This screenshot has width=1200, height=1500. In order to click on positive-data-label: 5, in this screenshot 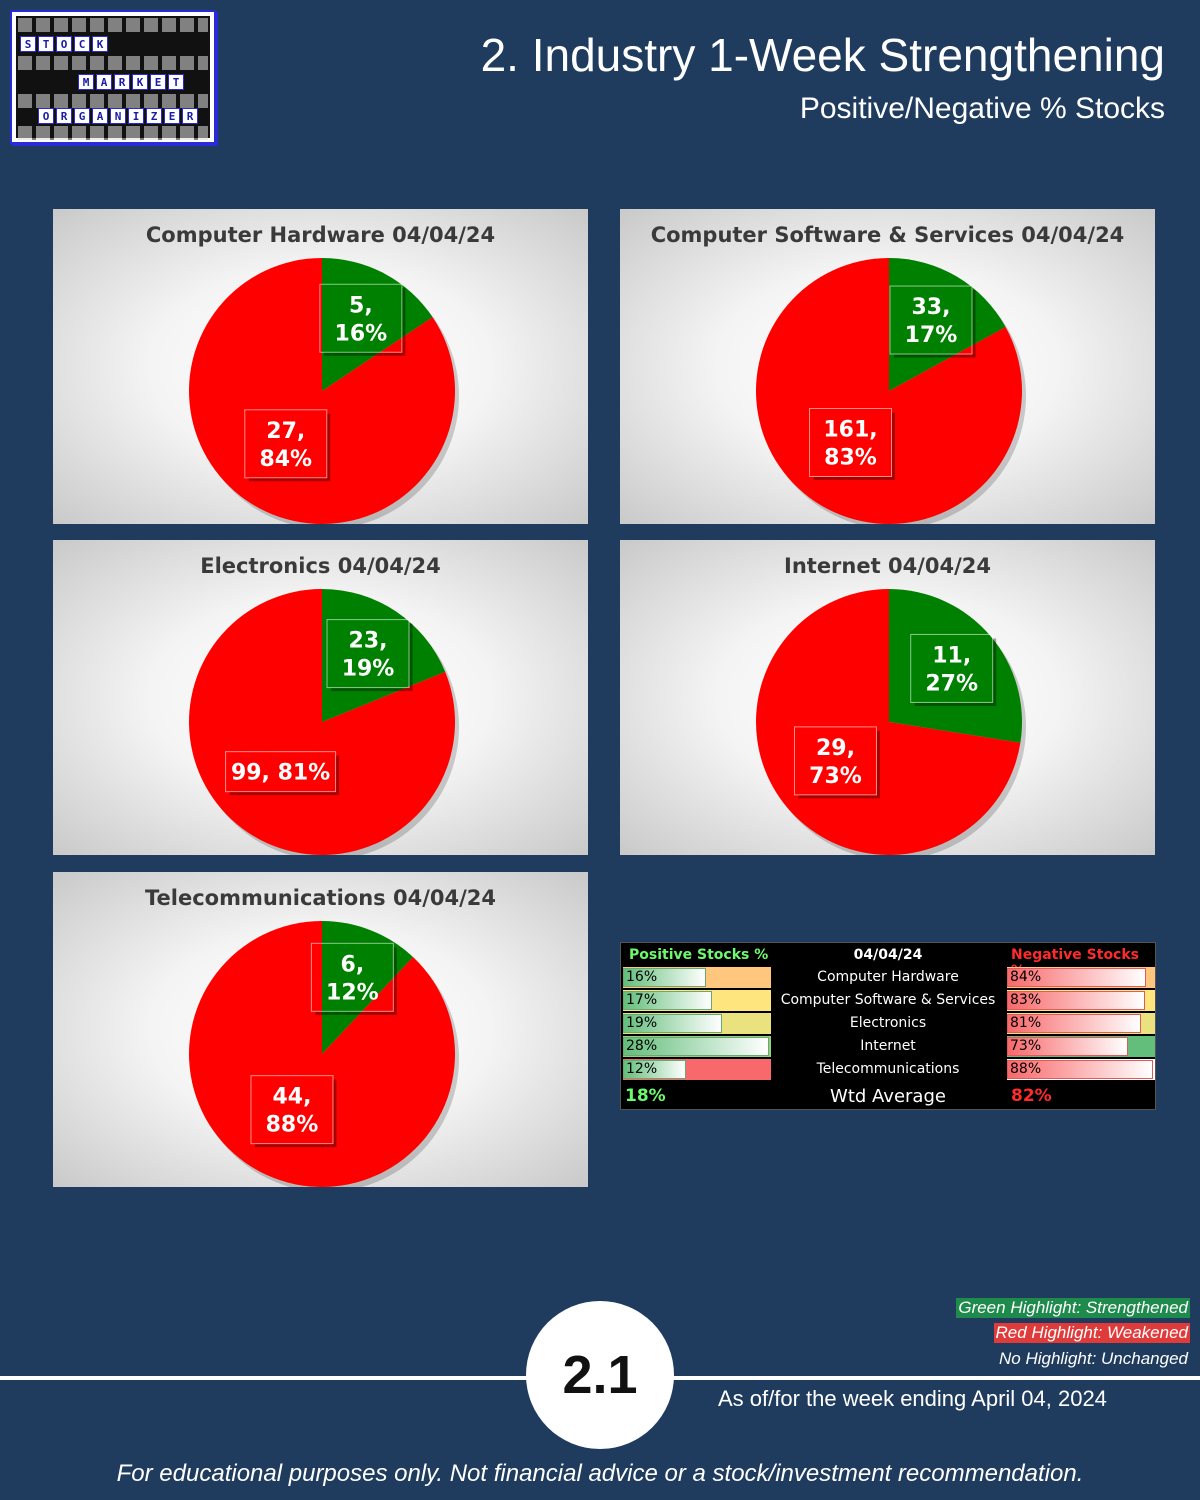, I will do `click(361, 305)`.